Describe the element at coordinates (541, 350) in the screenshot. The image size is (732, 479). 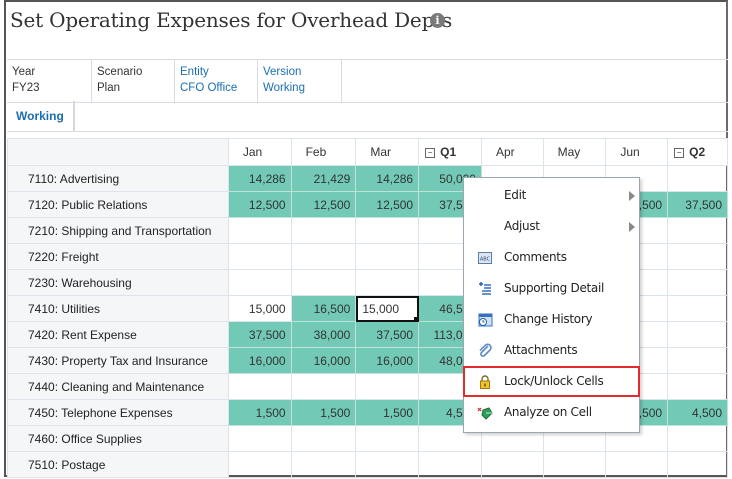
I see `menu-item-label: Attachments` at that location.